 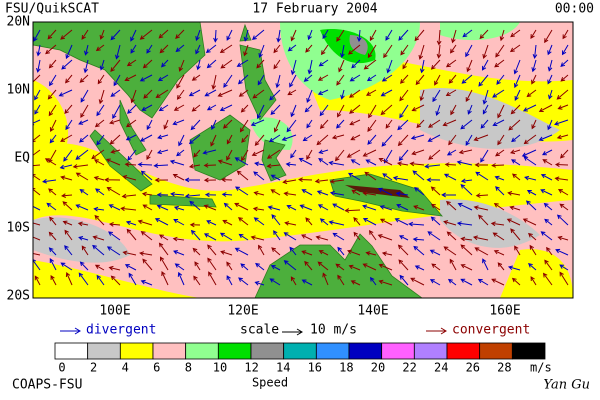 I want to click on colorbar-label: 18, so click(x=346, y=368).